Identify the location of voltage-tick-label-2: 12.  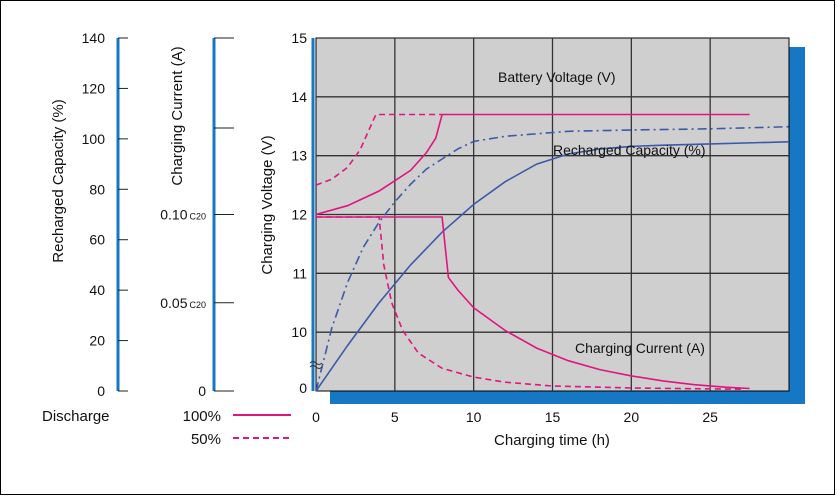
(299, 215).